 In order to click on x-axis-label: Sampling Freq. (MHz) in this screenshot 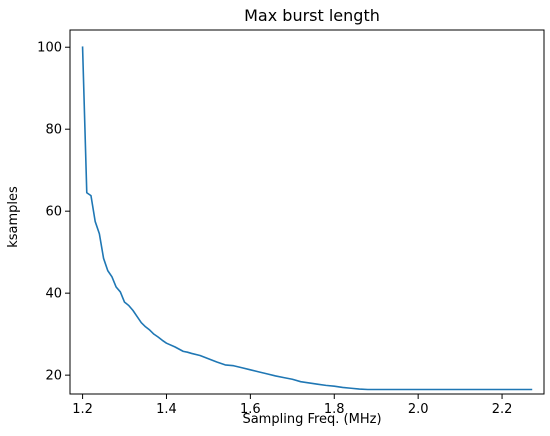, I will do `click(311, 419)`.